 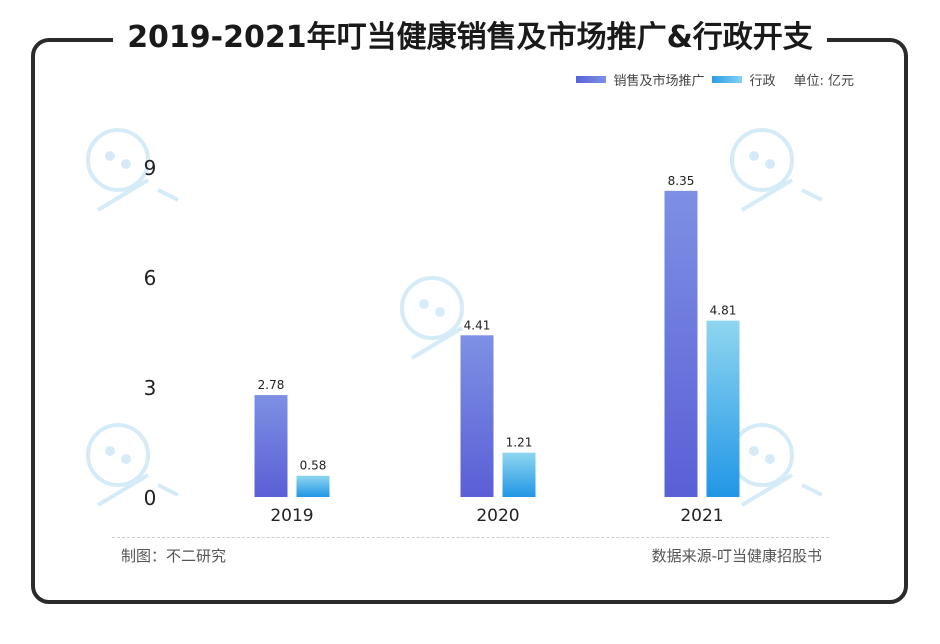 I want to click on legend-item-admin: 行政, so click(x=743, y=79).